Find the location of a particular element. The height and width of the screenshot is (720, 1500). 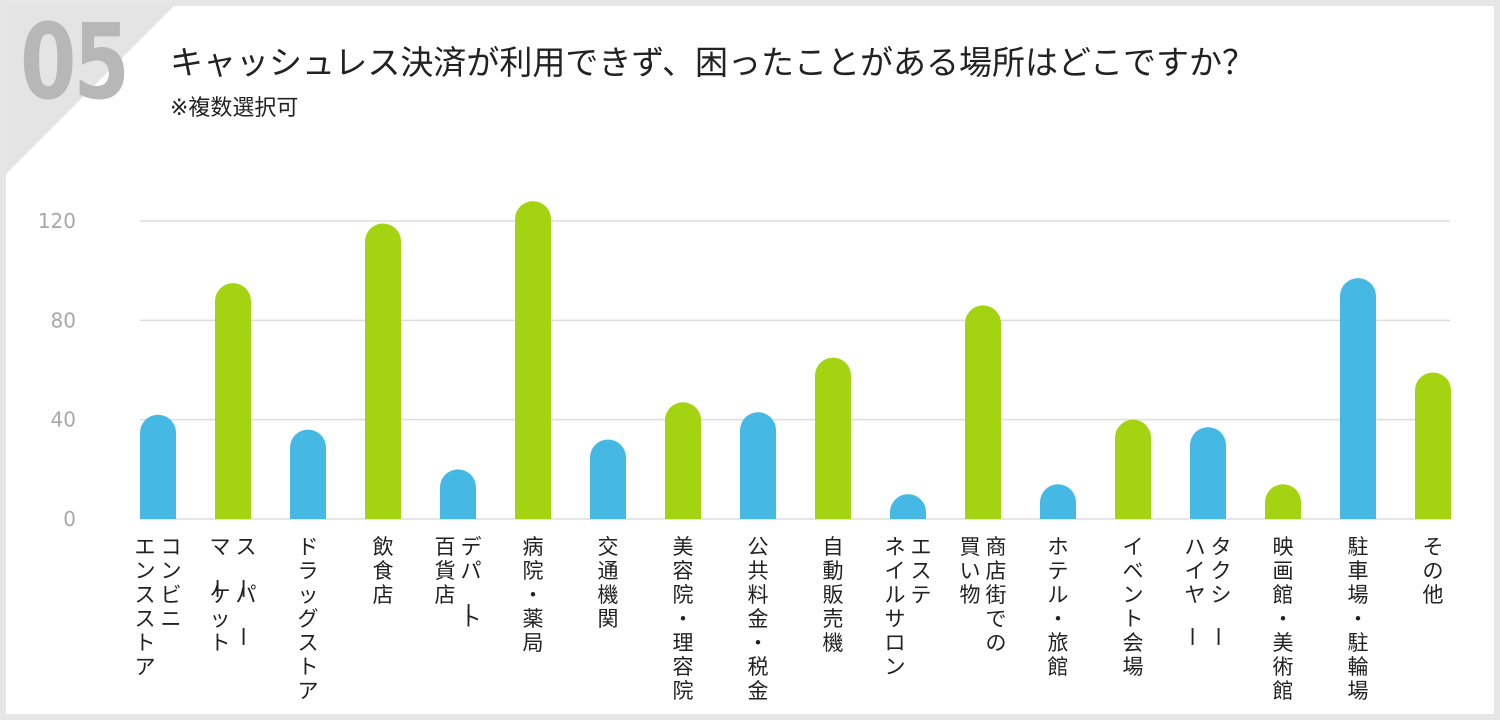

x-category-label: ドラッグストア is located at coordinates (308, 619).